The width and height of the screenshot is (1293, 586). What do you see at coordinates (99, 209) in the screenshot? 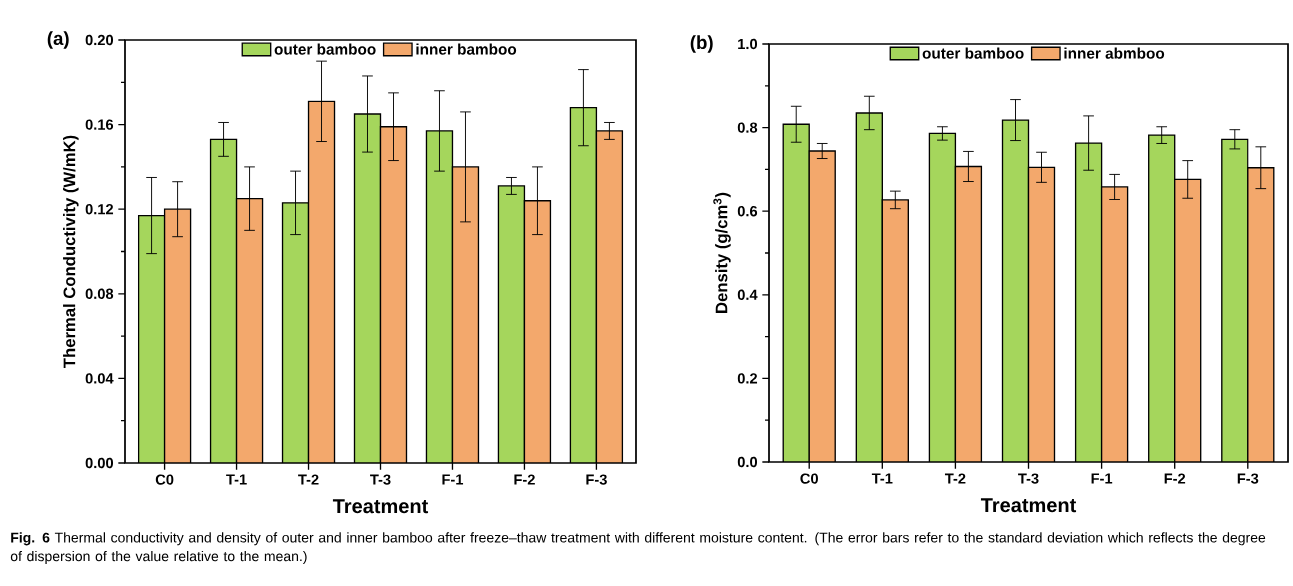
I see `y-tick-label: 0.12` at bounding box center [99, 209].